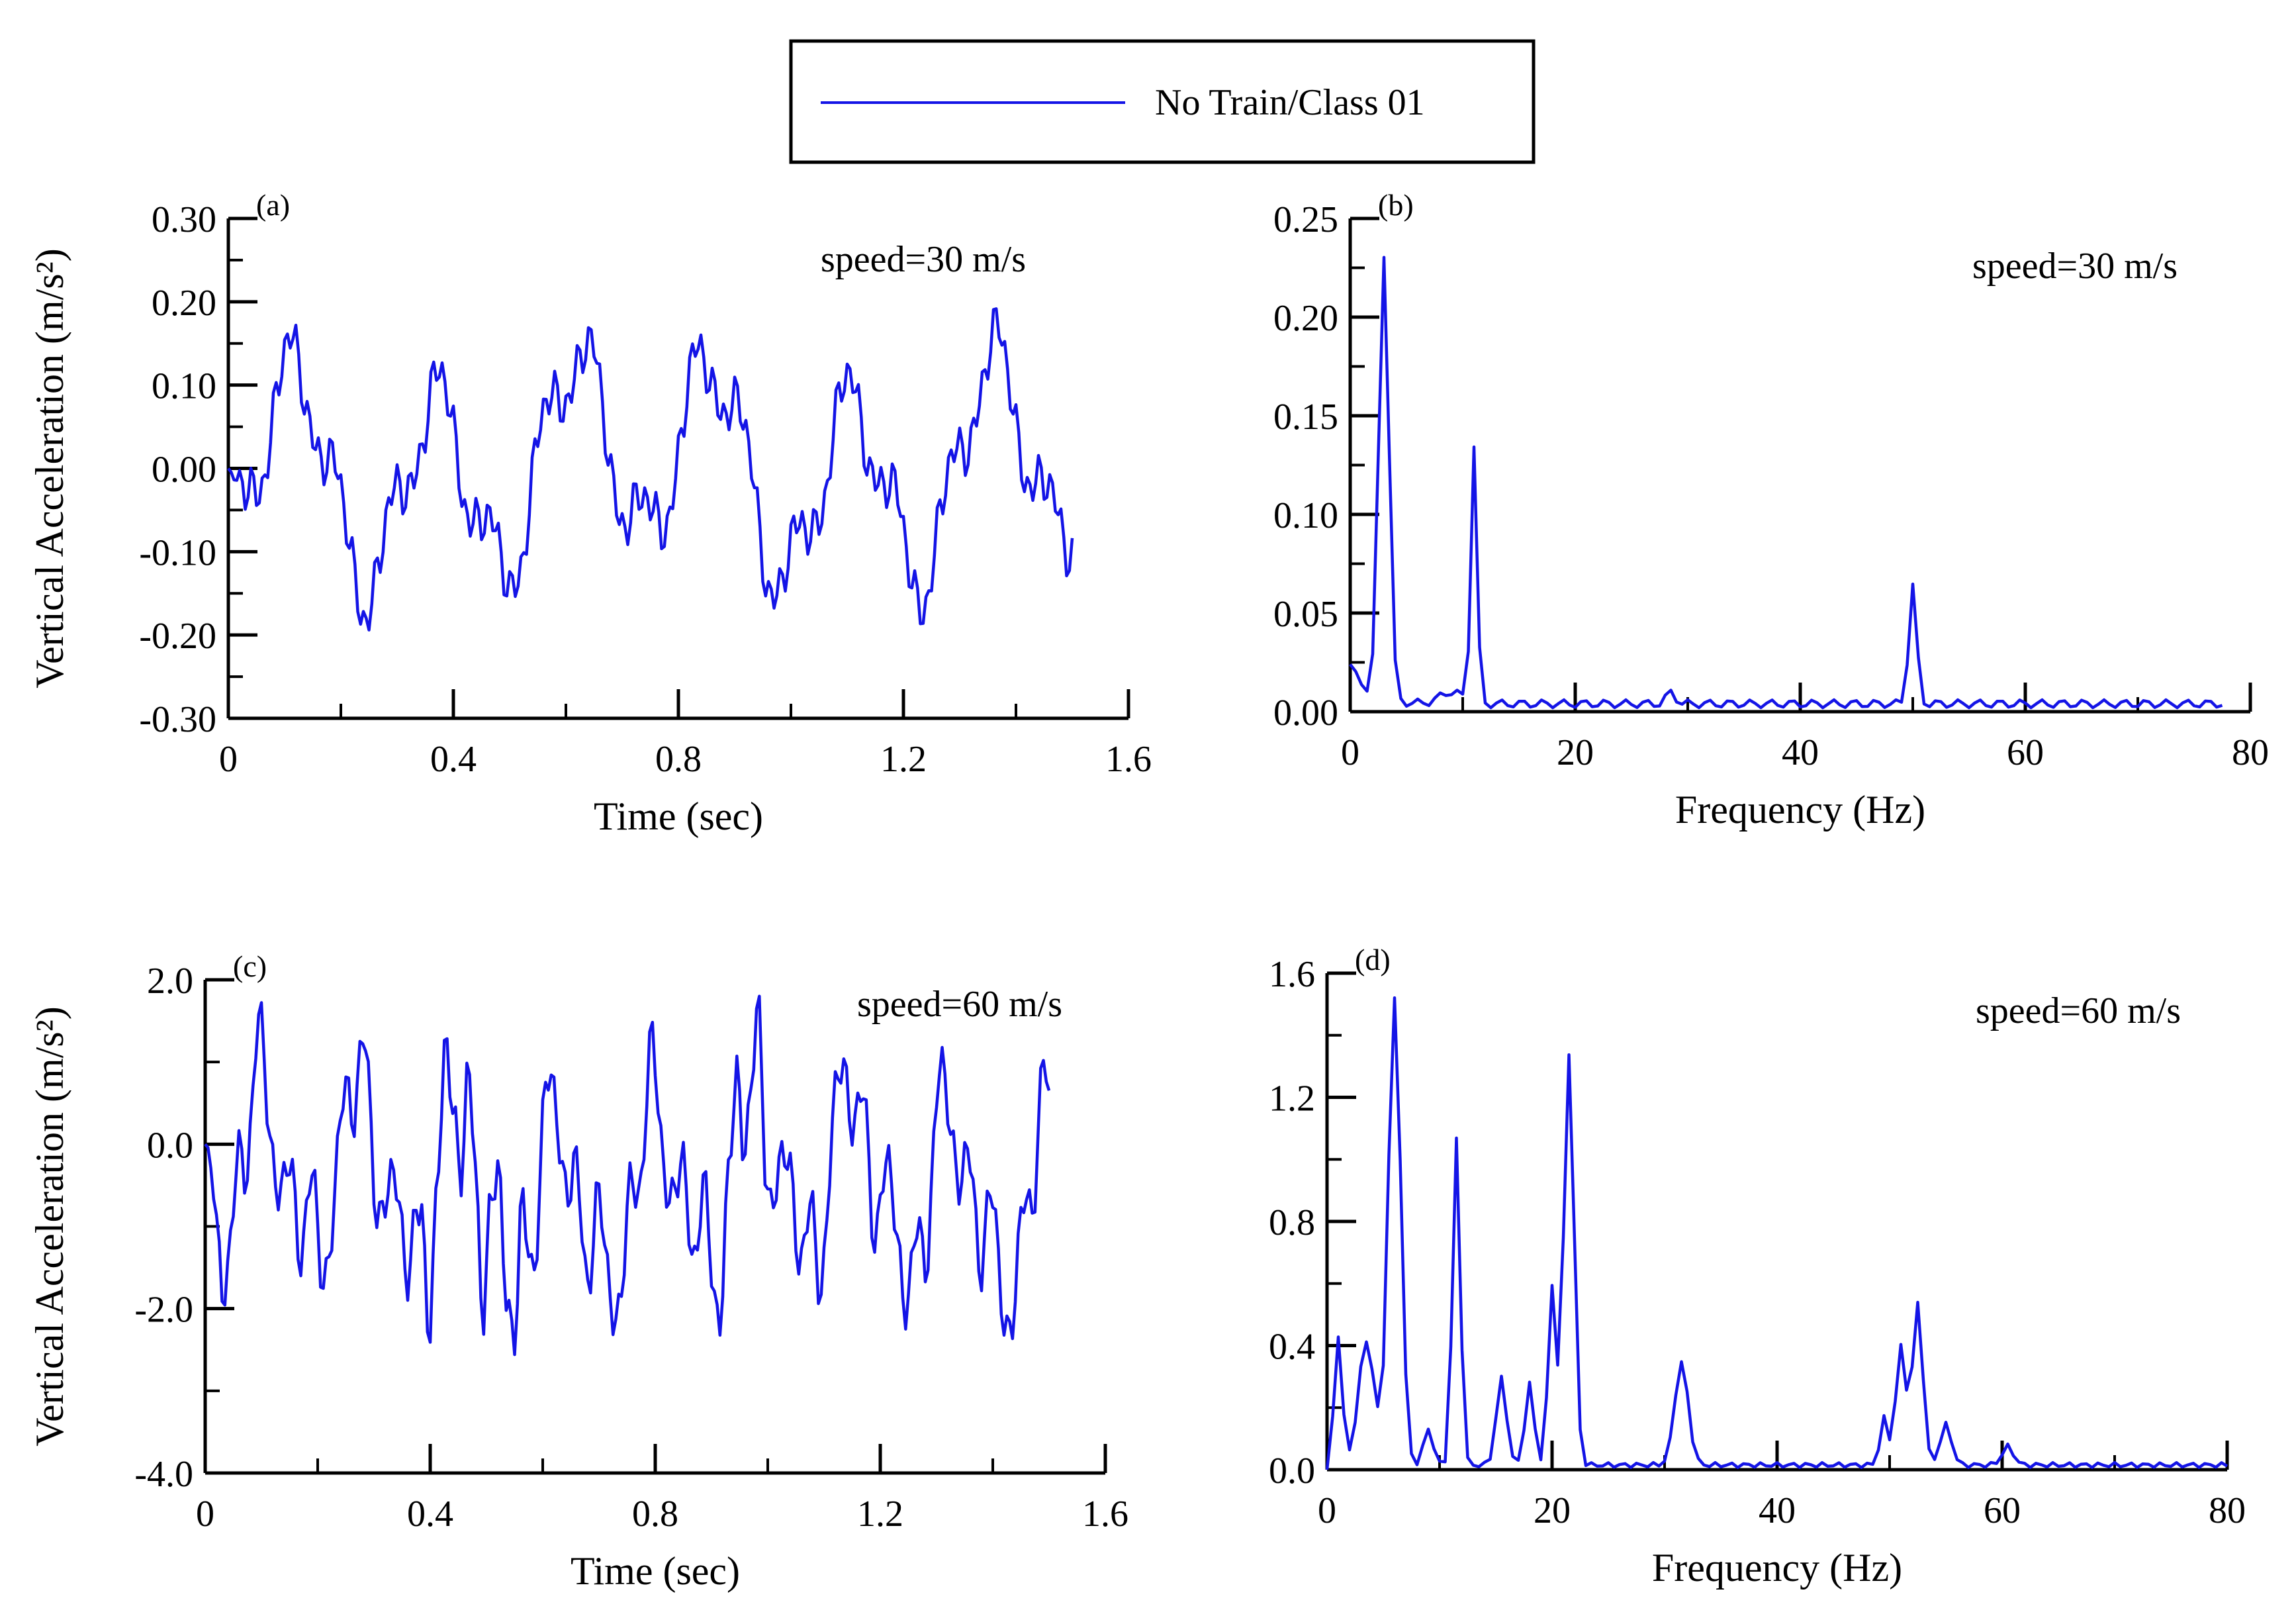 The image size is (2296, 1618). Describe the element at coordinates (177, 552) in the screenshot. I see `y-tick-label: -0.10` at that location.